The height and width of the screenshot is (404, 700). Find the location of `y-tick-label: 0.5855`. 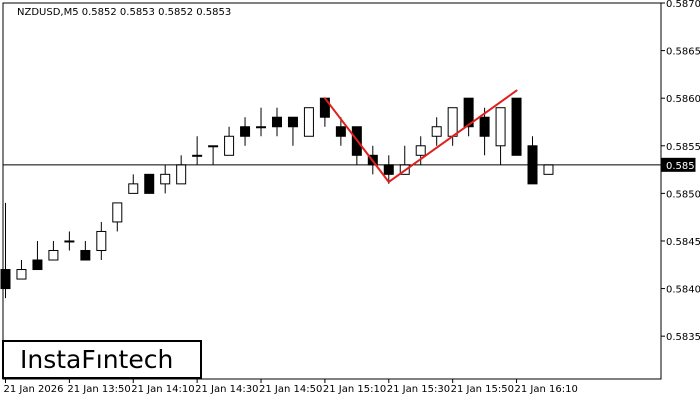

y-tick-label: 0.5855 is located at coordinates (683, 147).